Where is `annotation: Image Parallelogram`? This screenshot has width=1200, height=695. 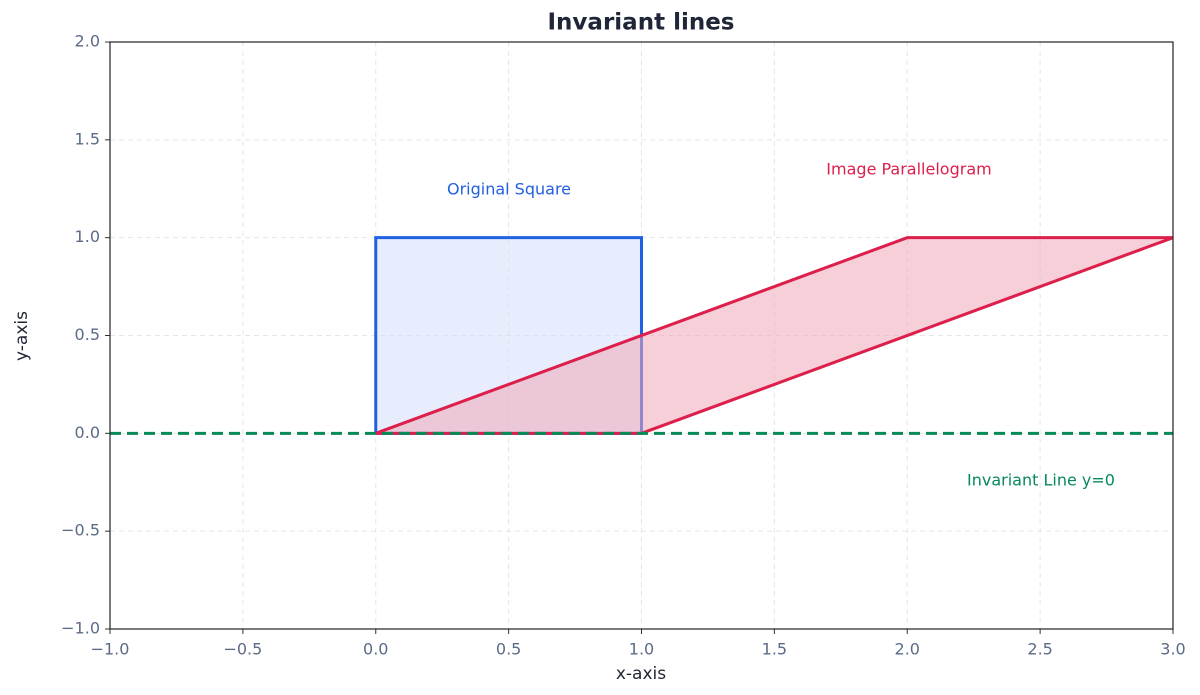 annotation: Image Parallelogram is located at coordinates (908, 169).